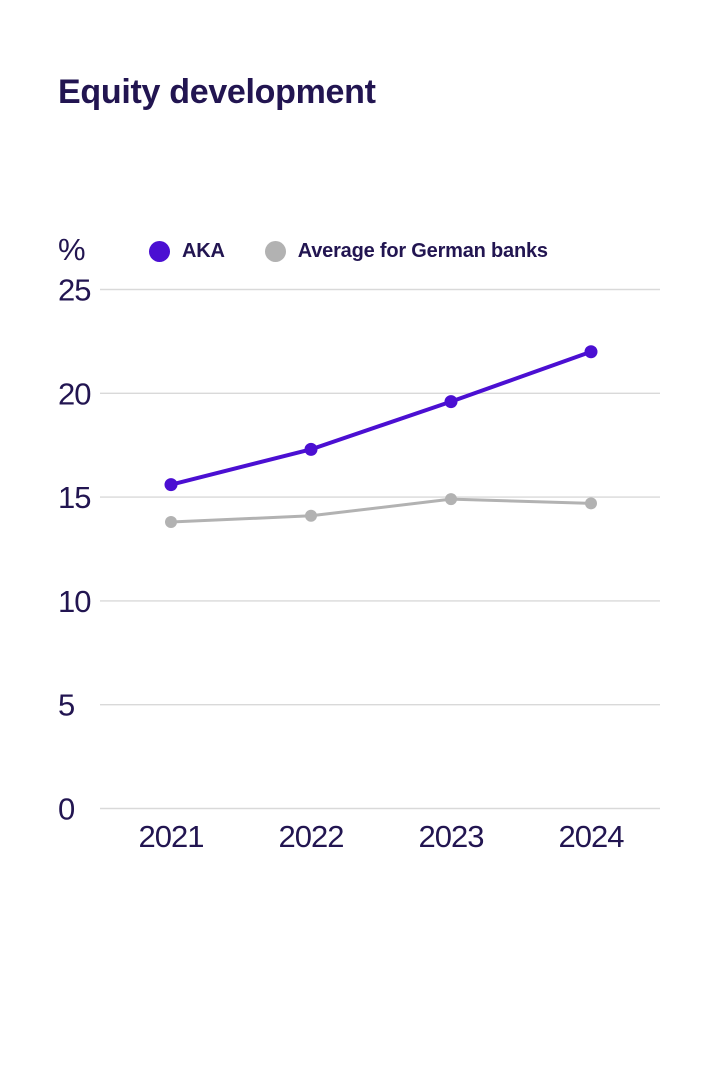 This screenshot has height=1080, width=720. I want to click on x-tick-label-2023: 2023, so click(451, 836).